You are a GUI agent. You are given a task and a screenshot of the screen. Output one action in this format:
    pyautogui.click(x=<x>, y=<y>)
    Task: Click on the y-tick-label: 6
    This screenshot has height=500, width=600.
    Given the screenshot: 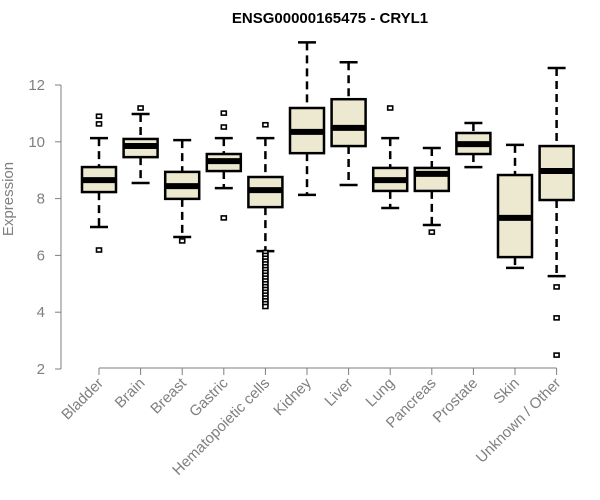 What is the action you would take?
    pyautogui.click(x=41, y=255)
    